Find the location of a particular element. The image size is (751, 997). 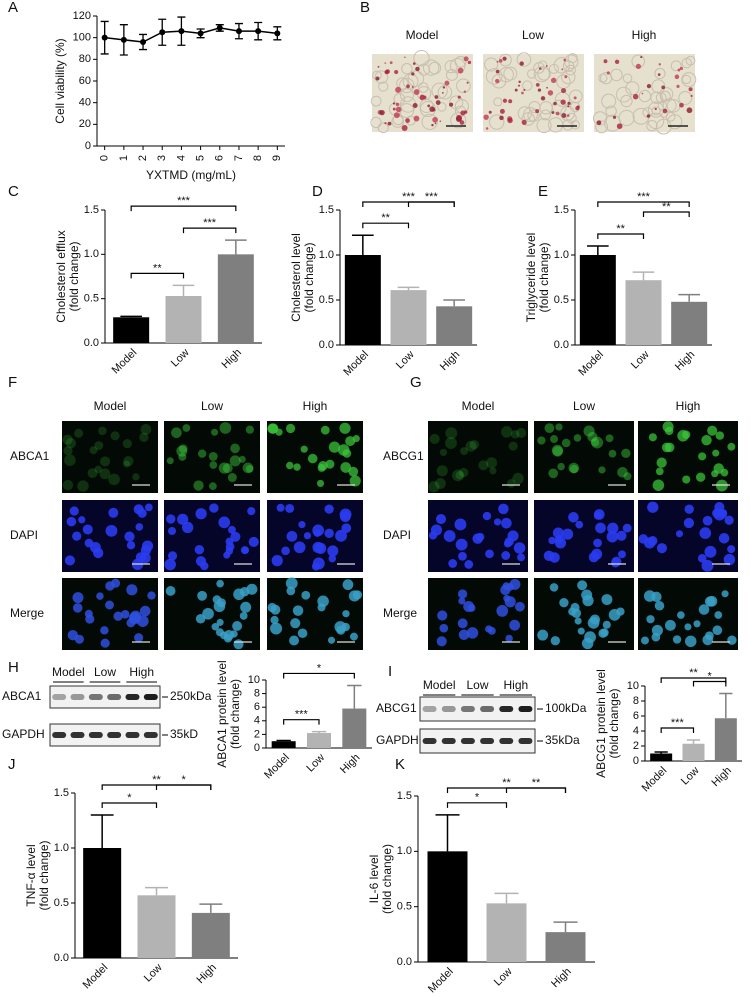

row-label: GAPDH is located at coordinates (397, 740).